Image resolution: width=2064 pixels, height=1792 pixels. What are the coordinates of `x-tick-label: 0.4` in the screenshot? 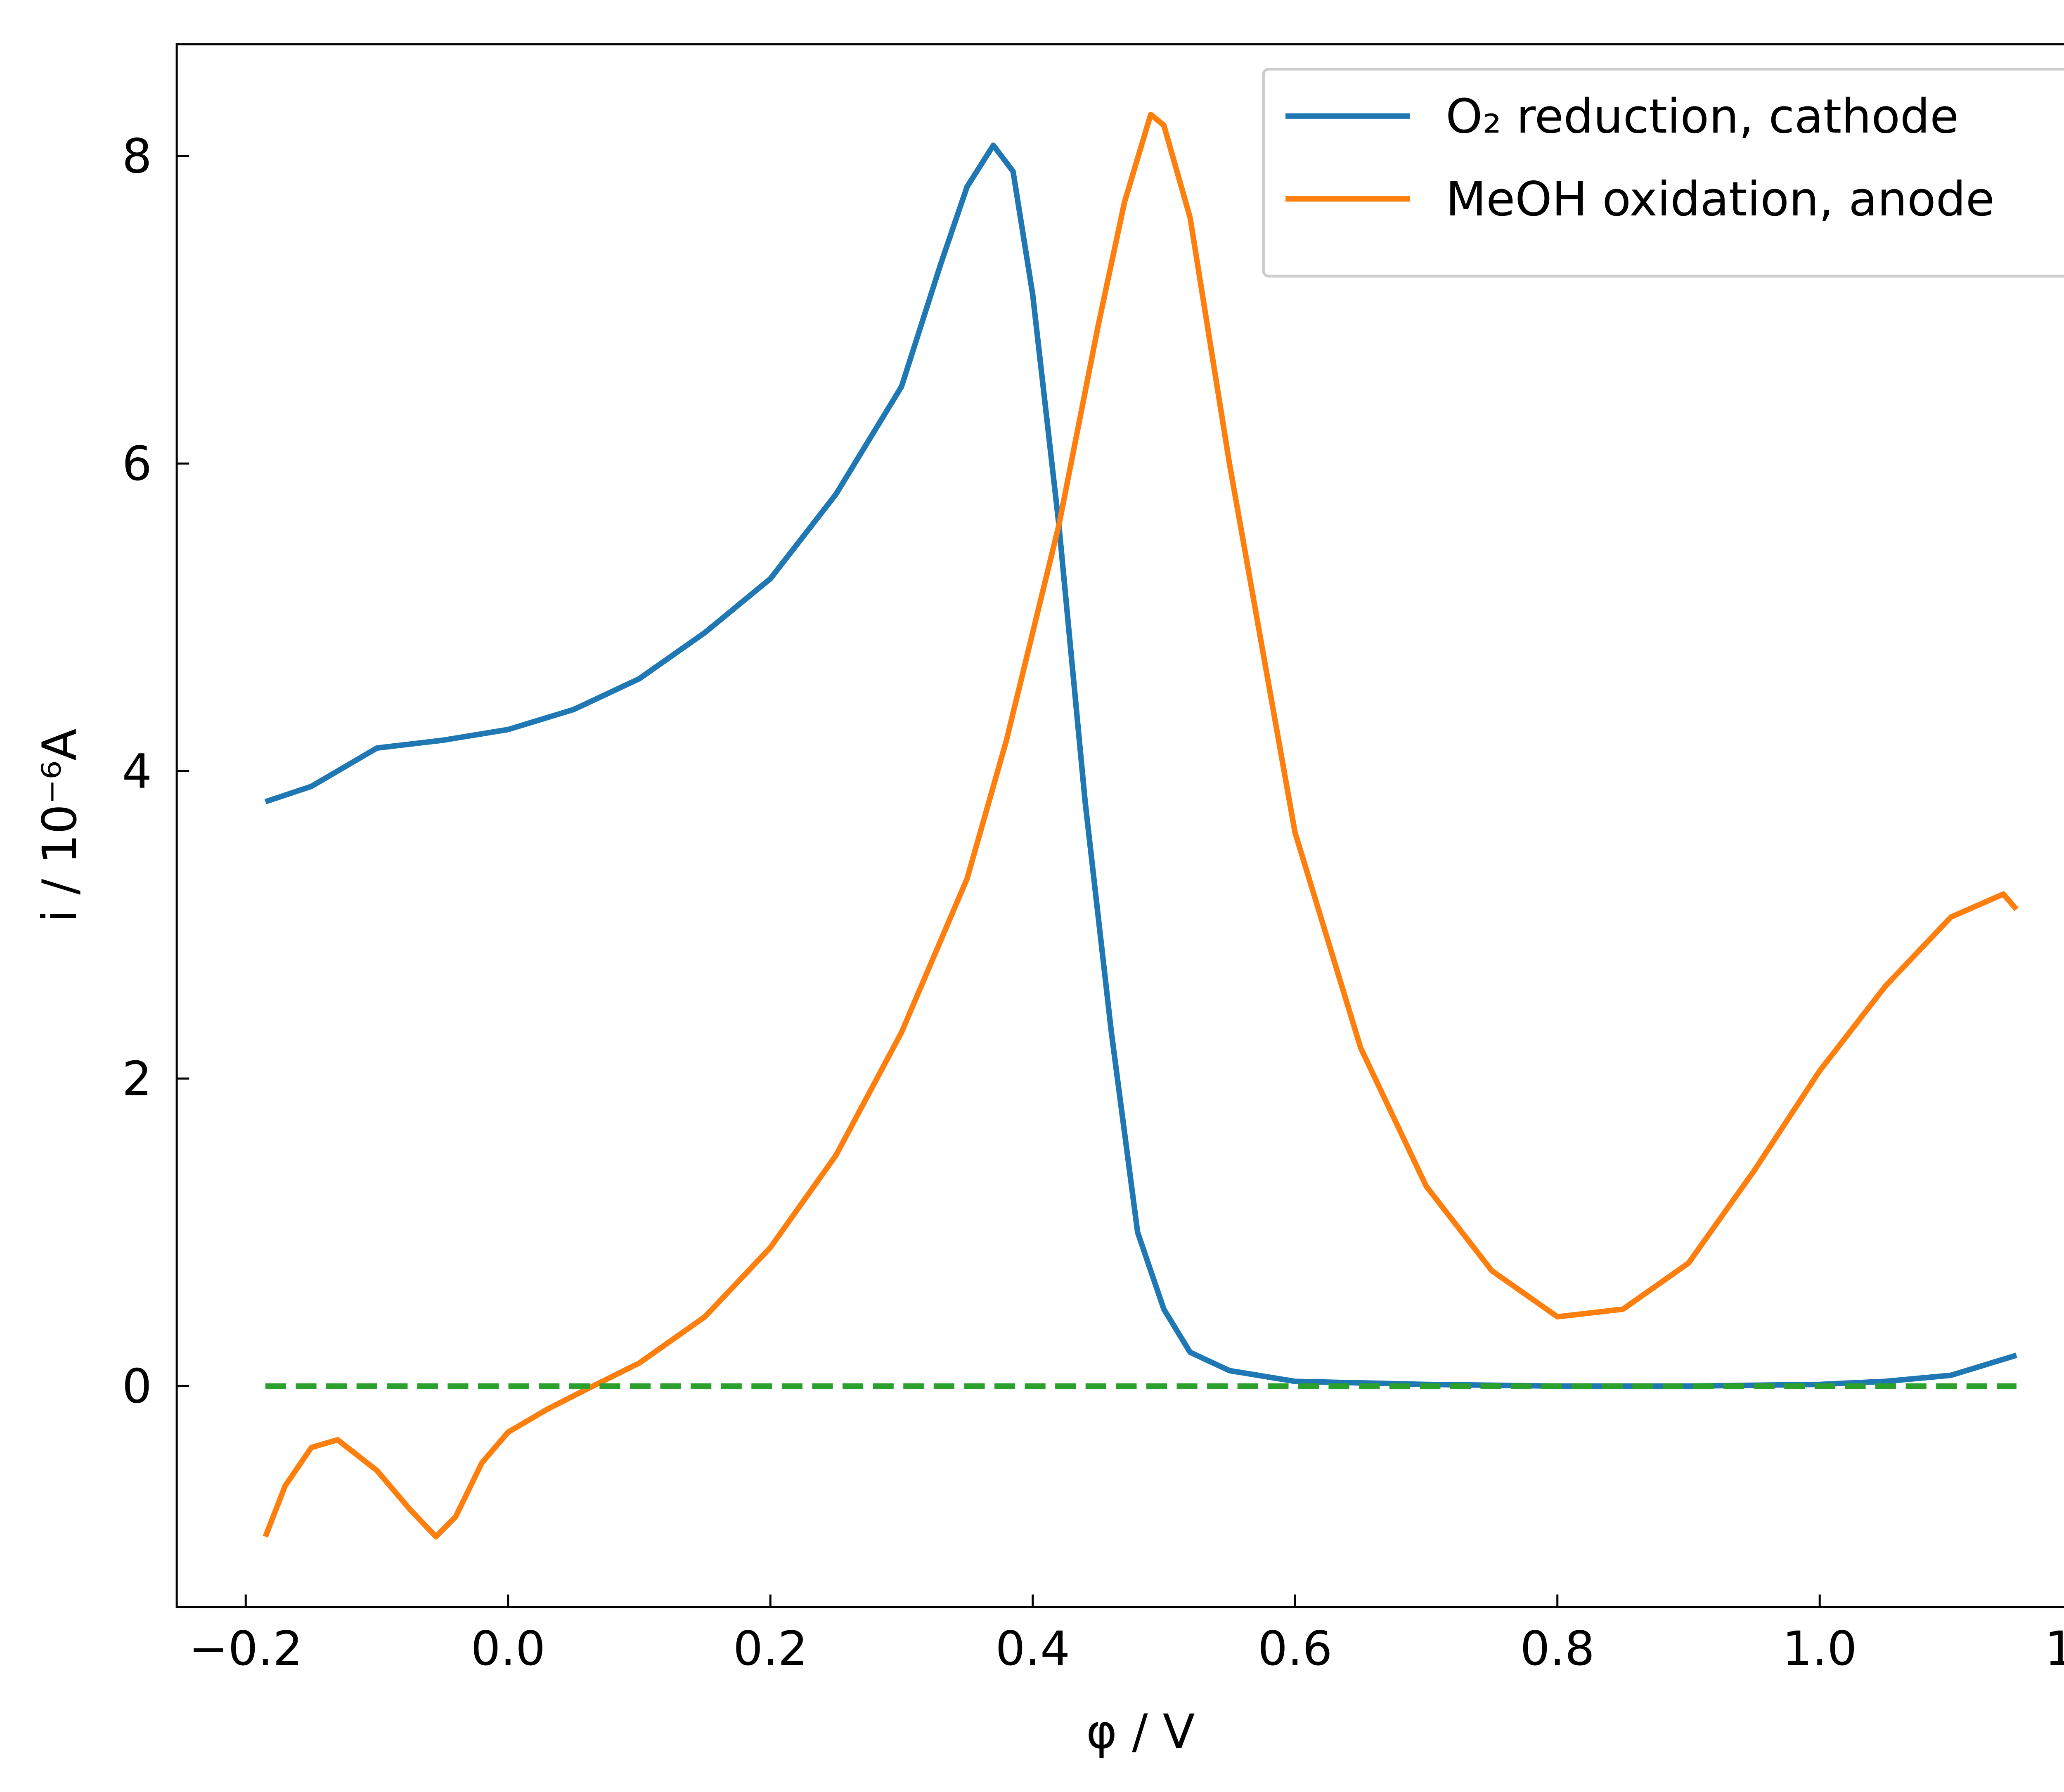 It's located at (1032, 1649).